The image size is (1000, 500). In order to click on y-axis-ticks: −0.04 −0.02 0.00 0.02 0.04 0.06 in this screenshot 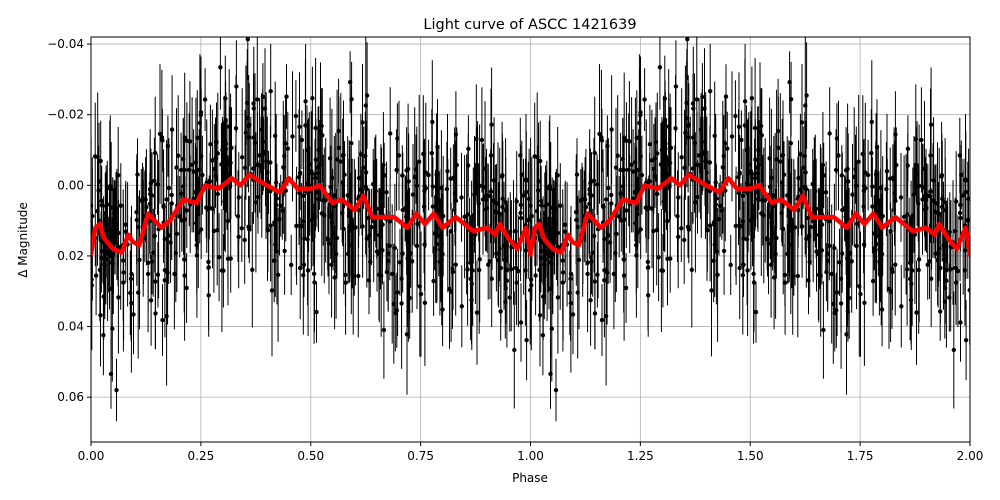, I will do `click(69, 220)`.